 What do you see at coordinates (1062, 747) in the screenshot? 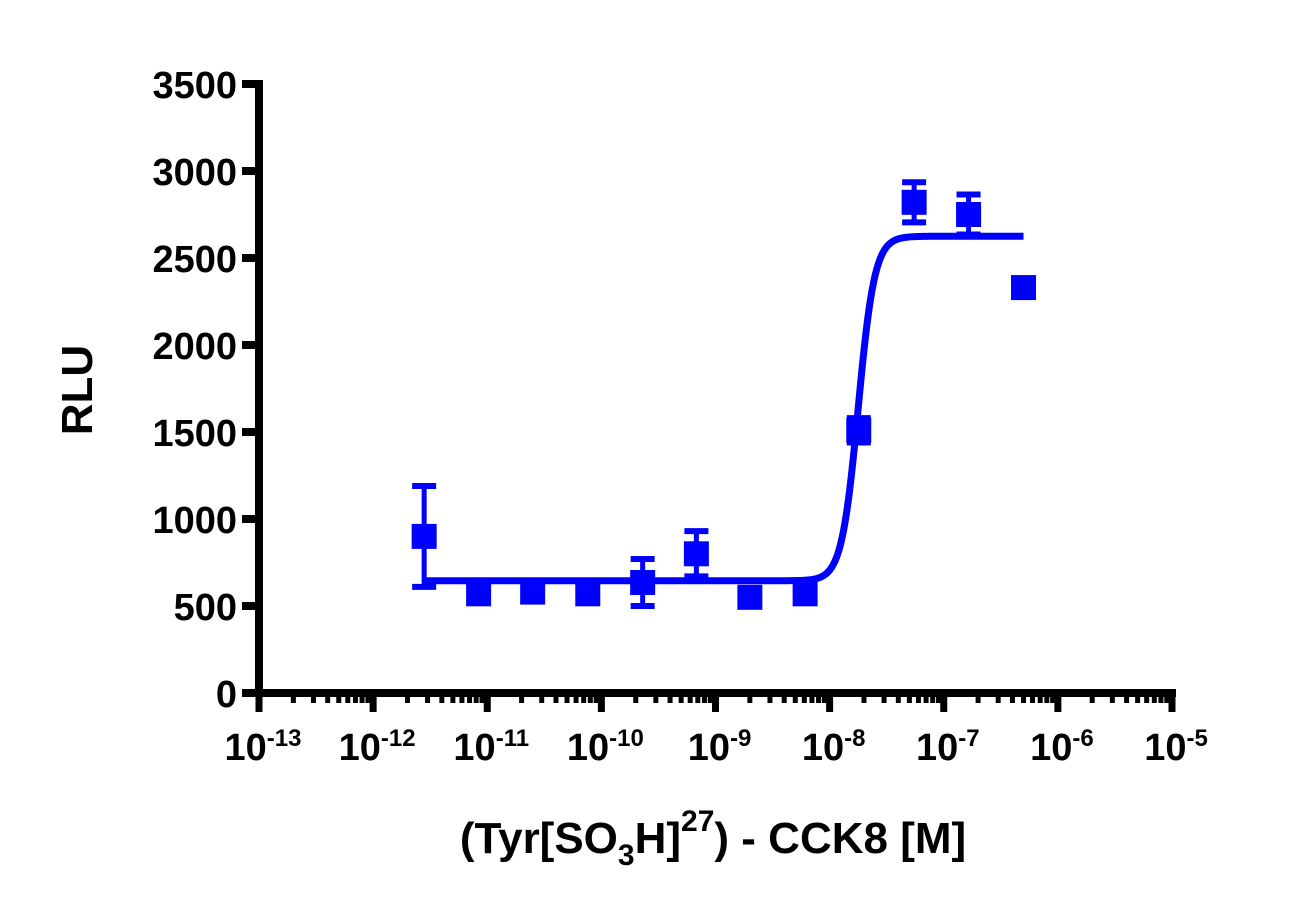
I see `x-tick-label: 10⁻⁶` at bounding box center [1062, 747].